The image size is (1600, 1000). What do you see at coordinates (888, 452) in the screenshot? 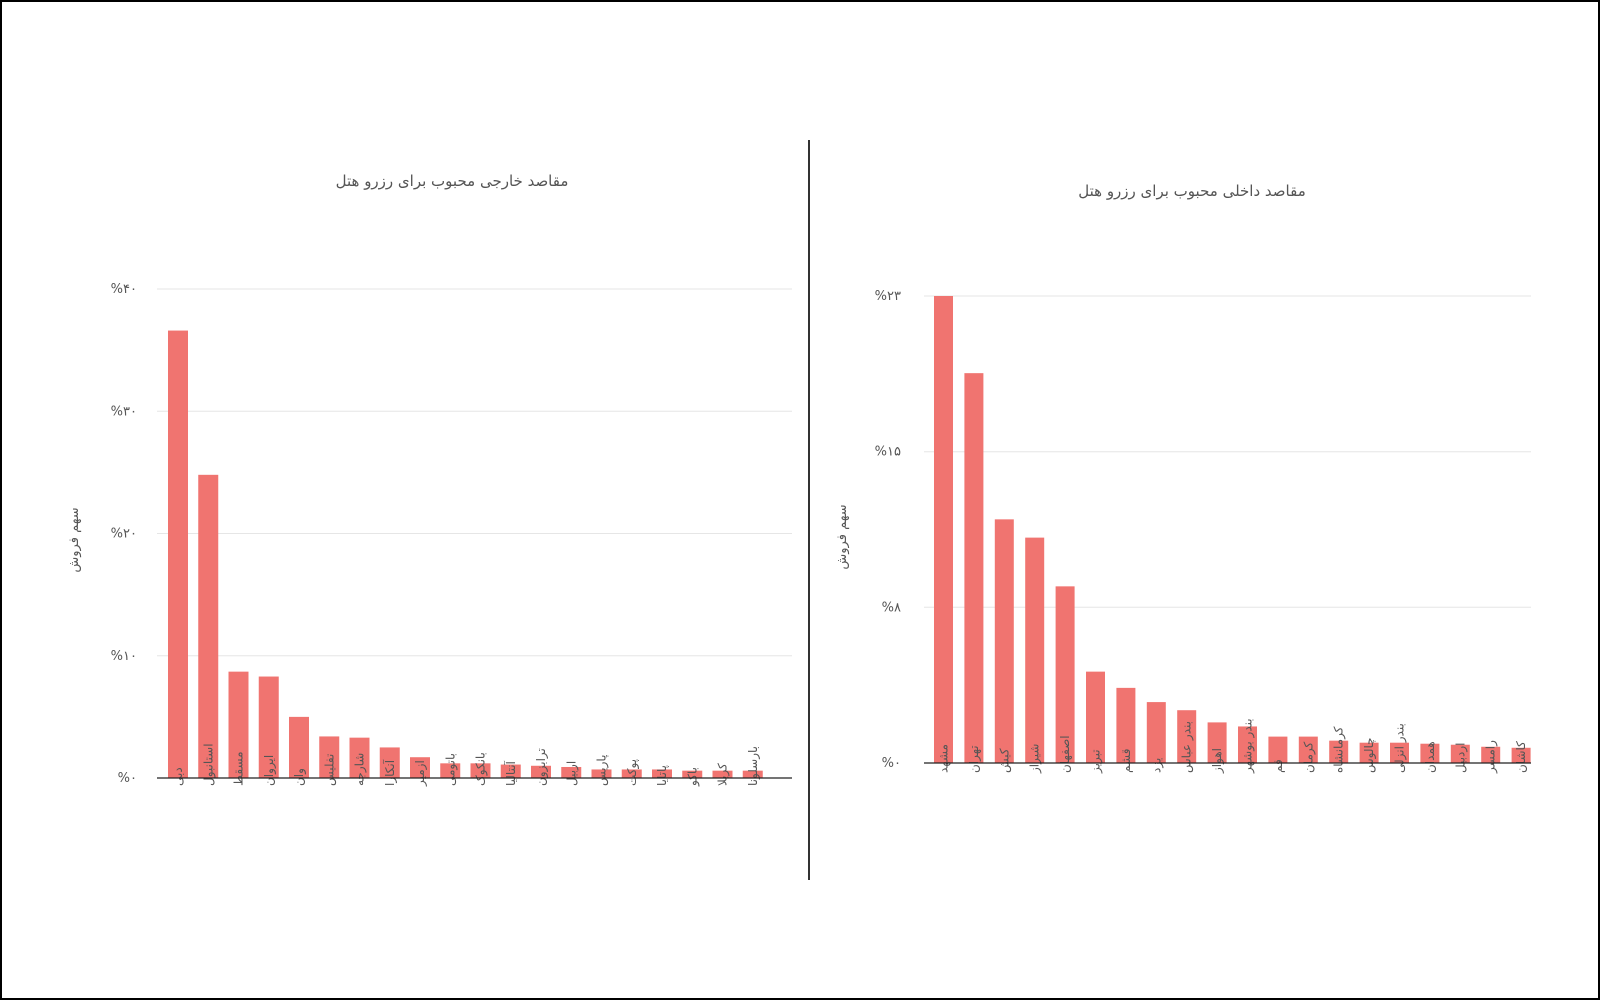
I see `y-tick-label: %۱۵` at bounding box center [888, 452].